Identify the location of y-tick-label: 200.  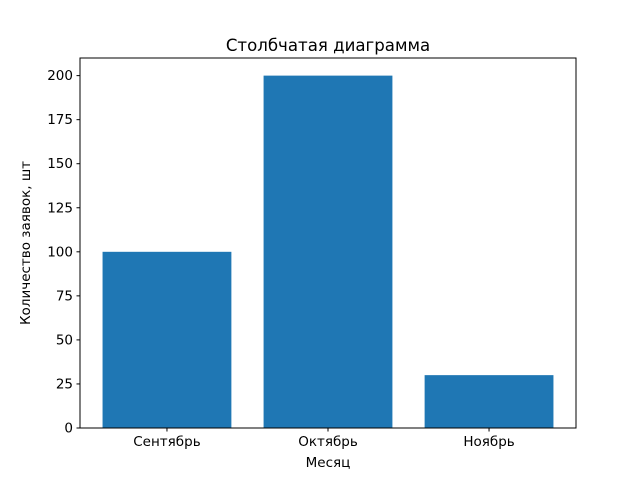
(60, 76).